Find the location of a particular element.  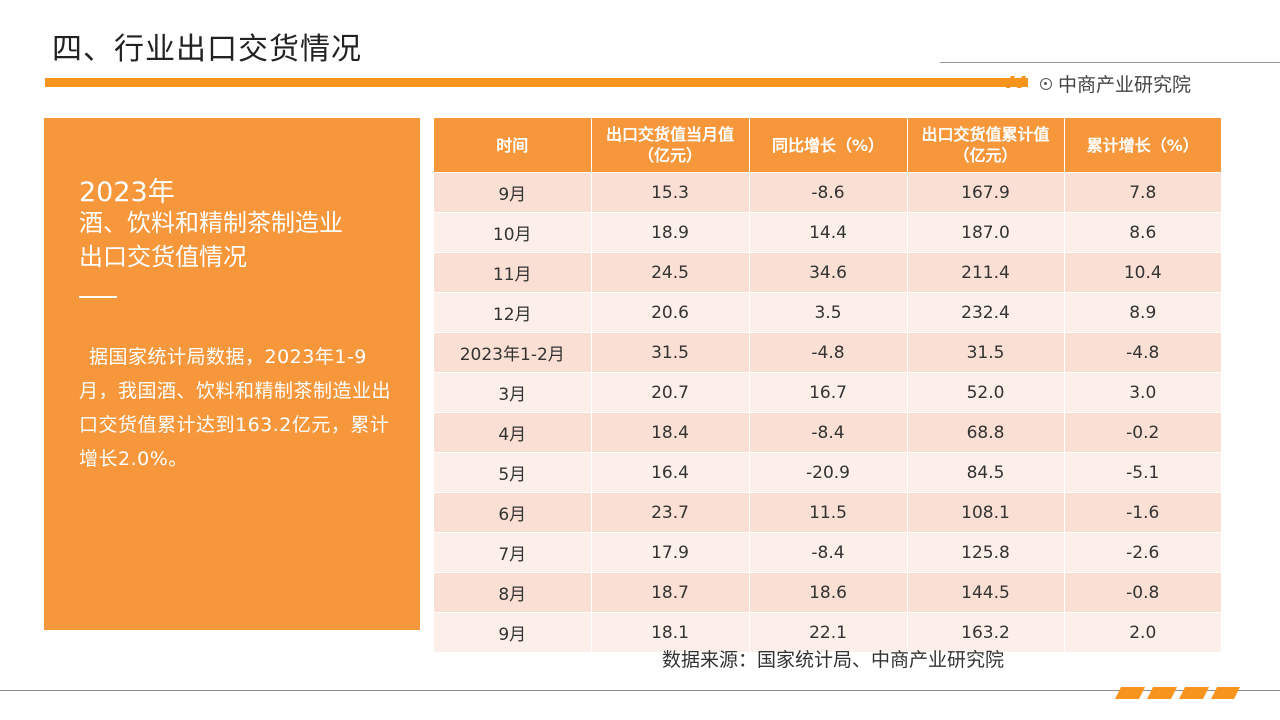

table-cell: -20.9 is located at coordinates (828, 472).